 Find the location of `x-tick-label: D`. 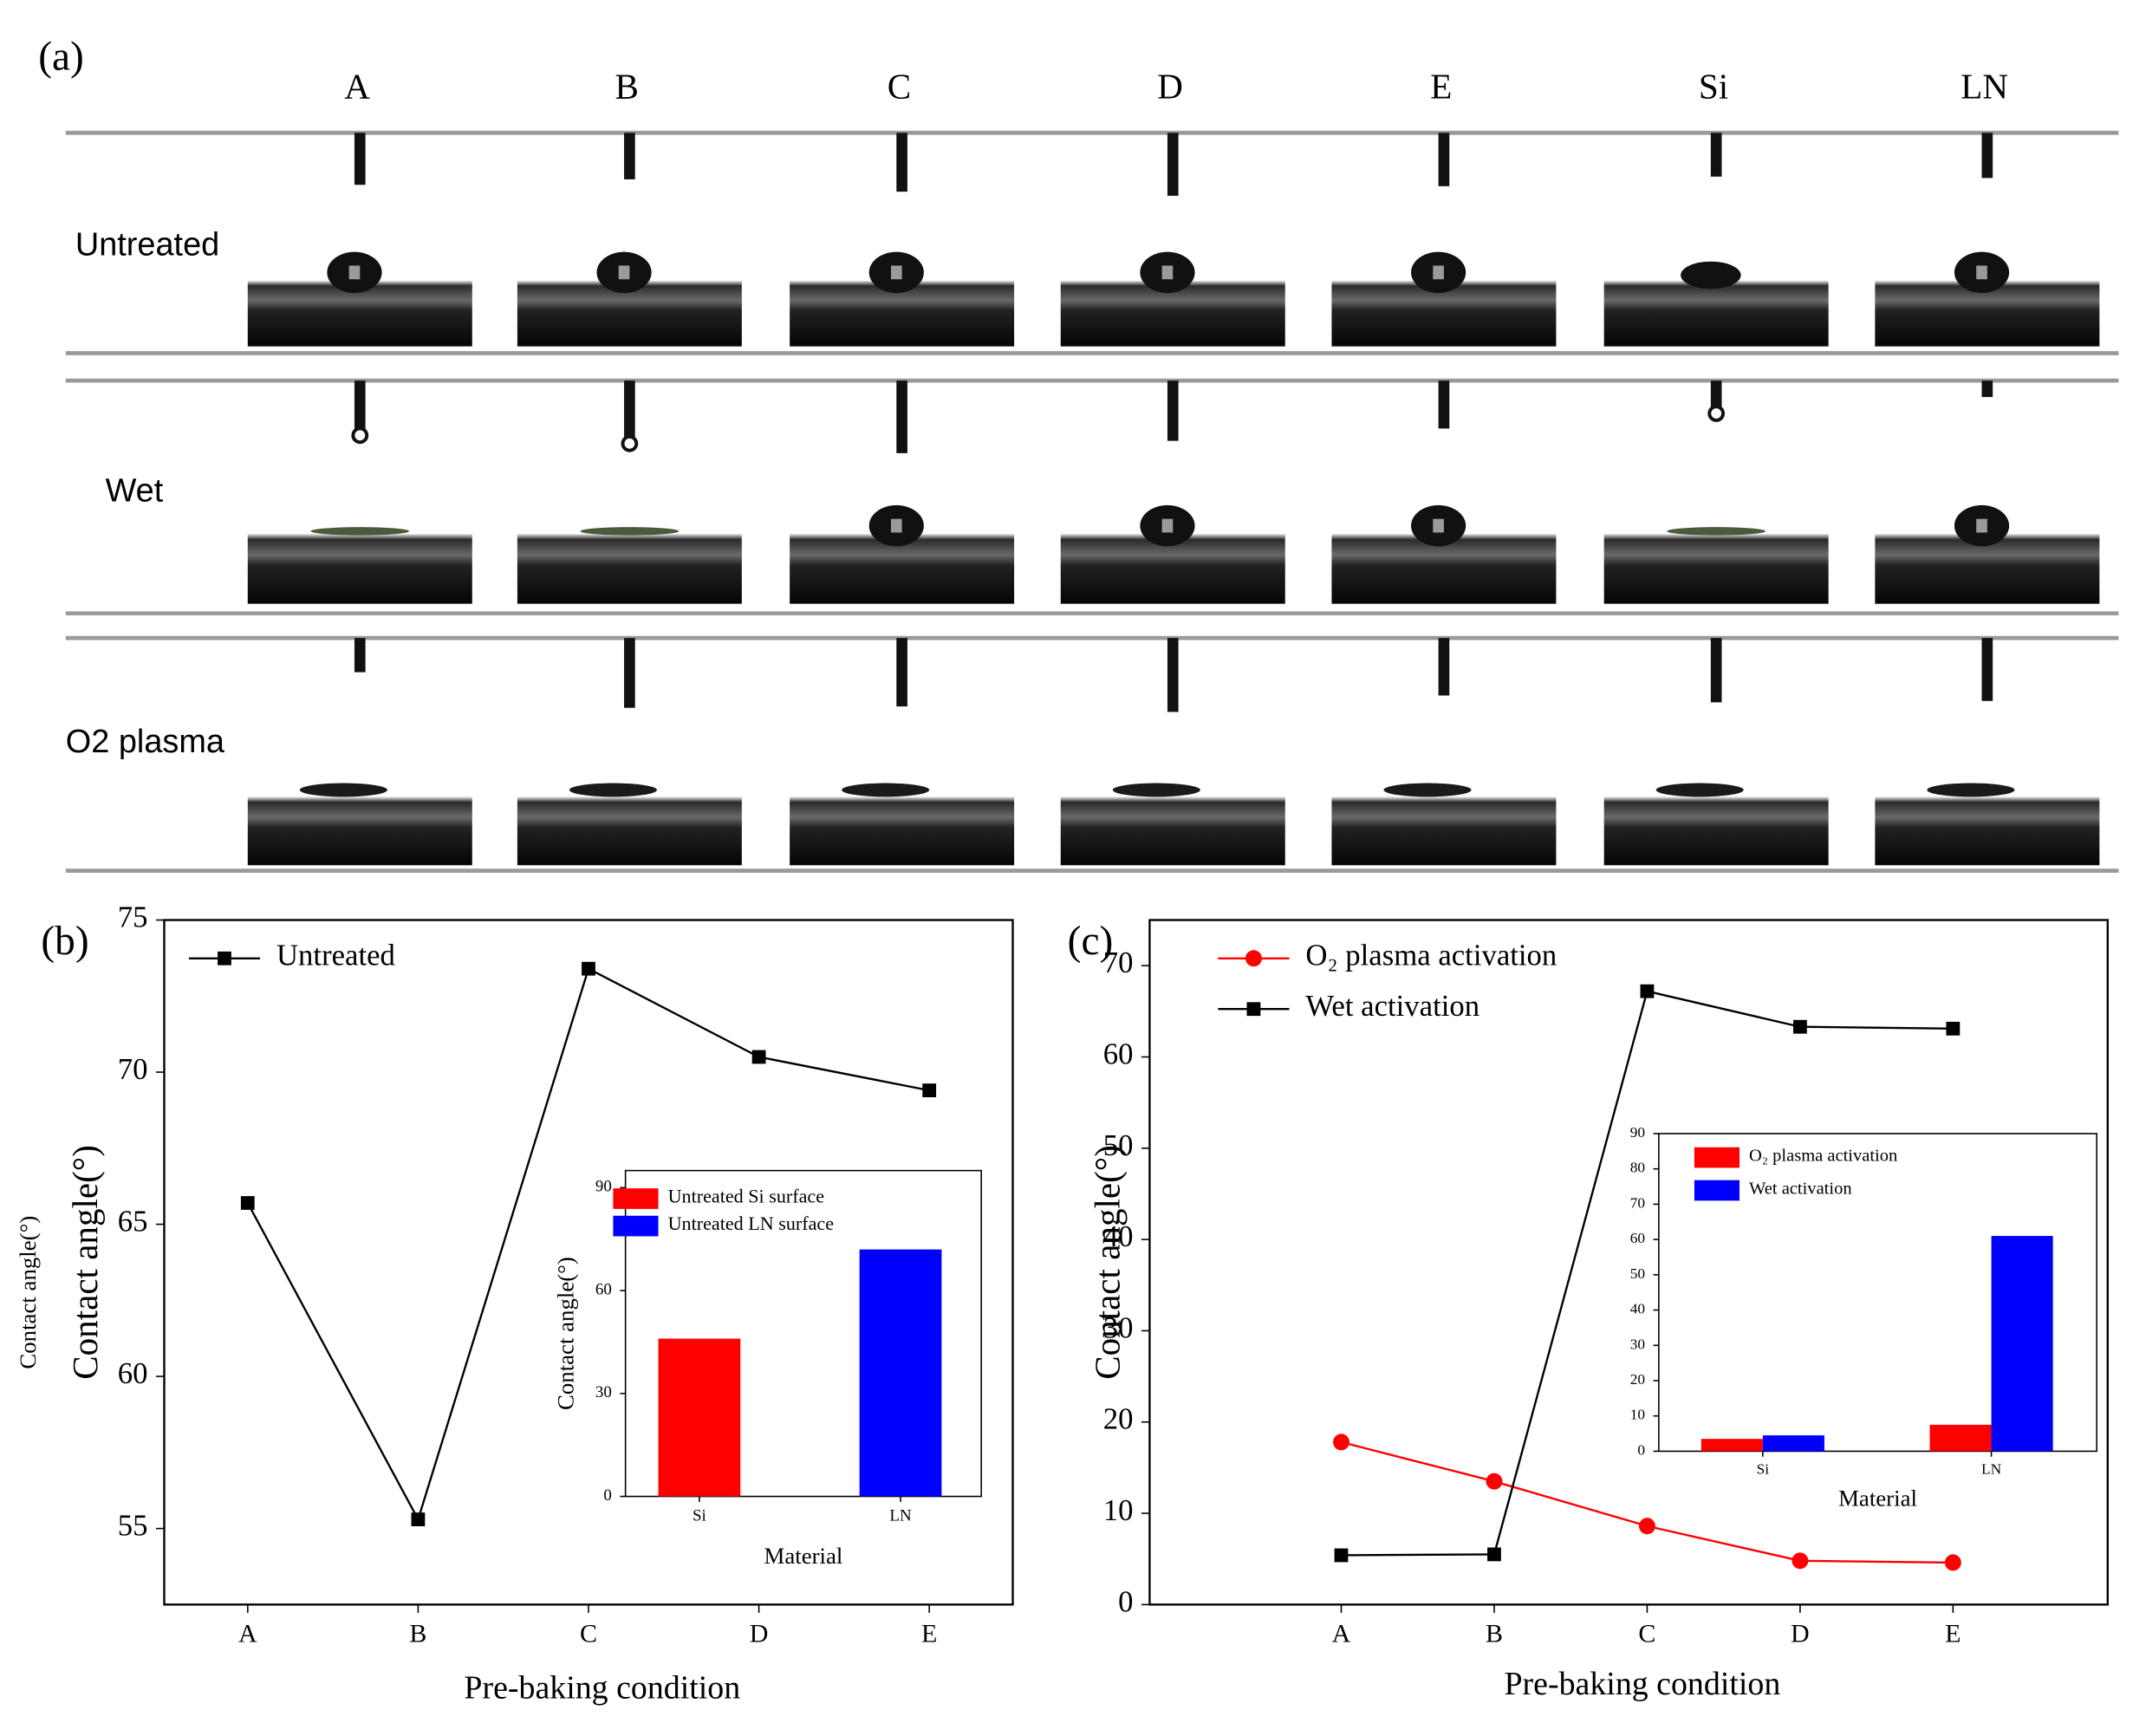

x-tick-label: D is located at coordinates (759, 1634).